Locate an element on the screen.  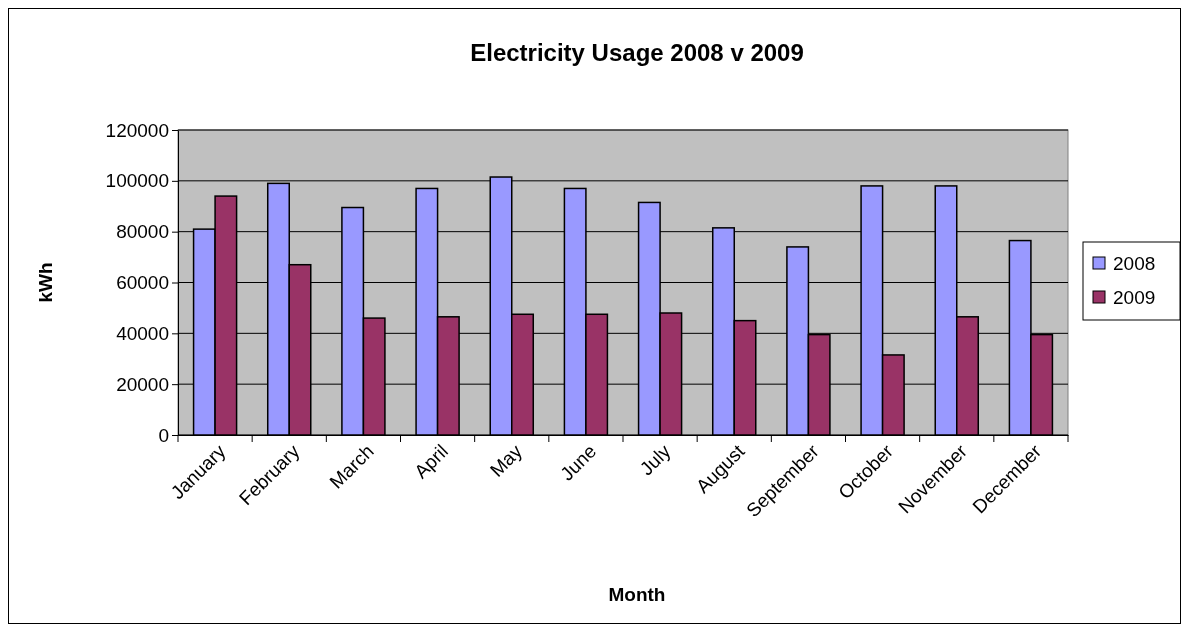
x-axis-title: Month is located at coordinates (637, 594).